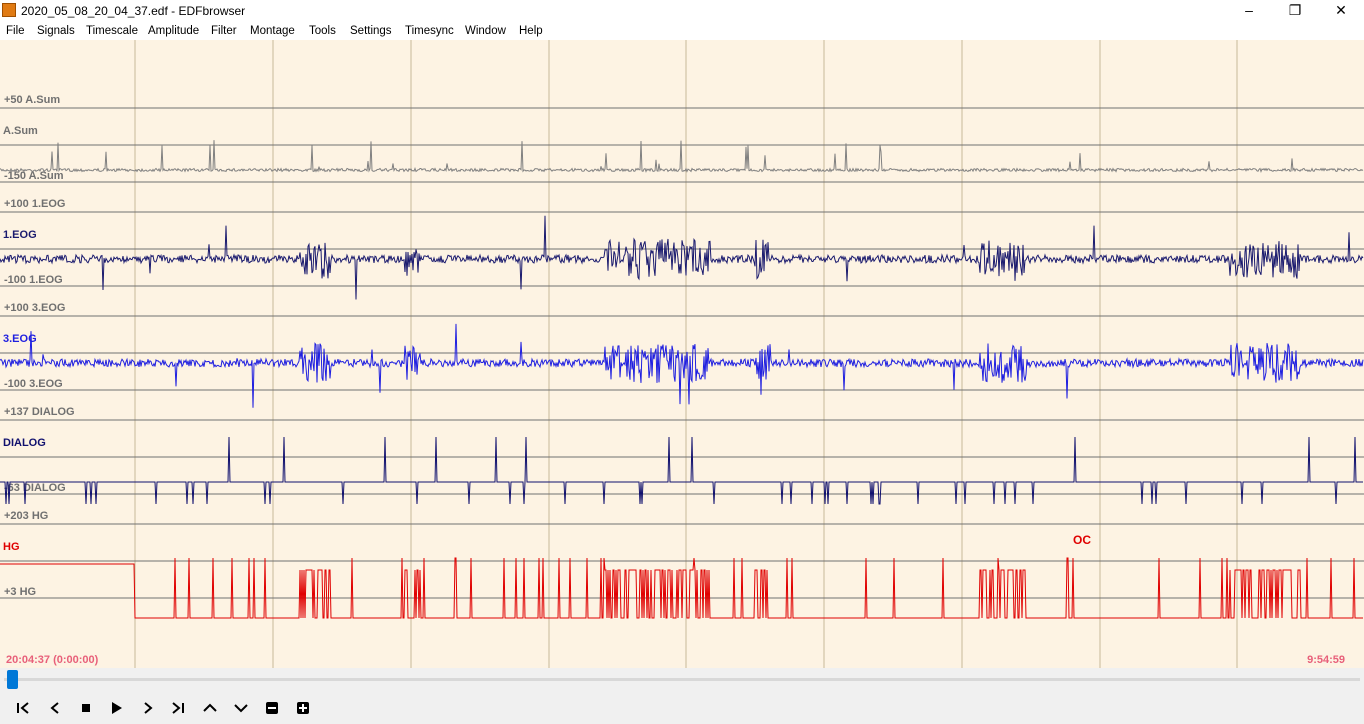 Image resolution: width=1364 pixels, height=724 pixels. I want to click on shift-down-button, so click(241, 707).